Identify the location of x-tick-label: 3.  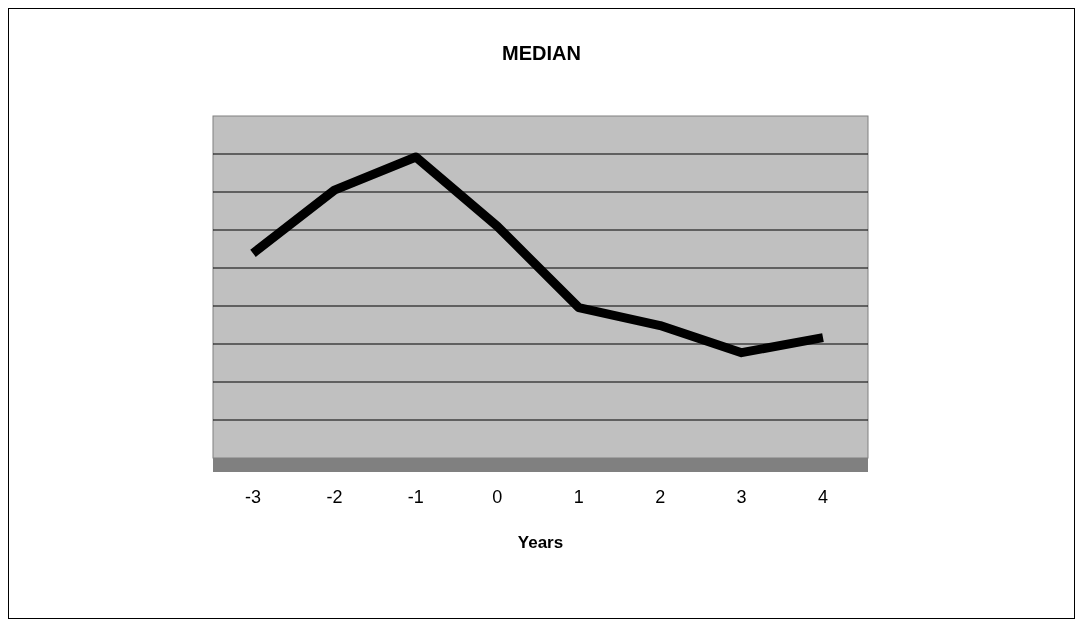
(741, 497).